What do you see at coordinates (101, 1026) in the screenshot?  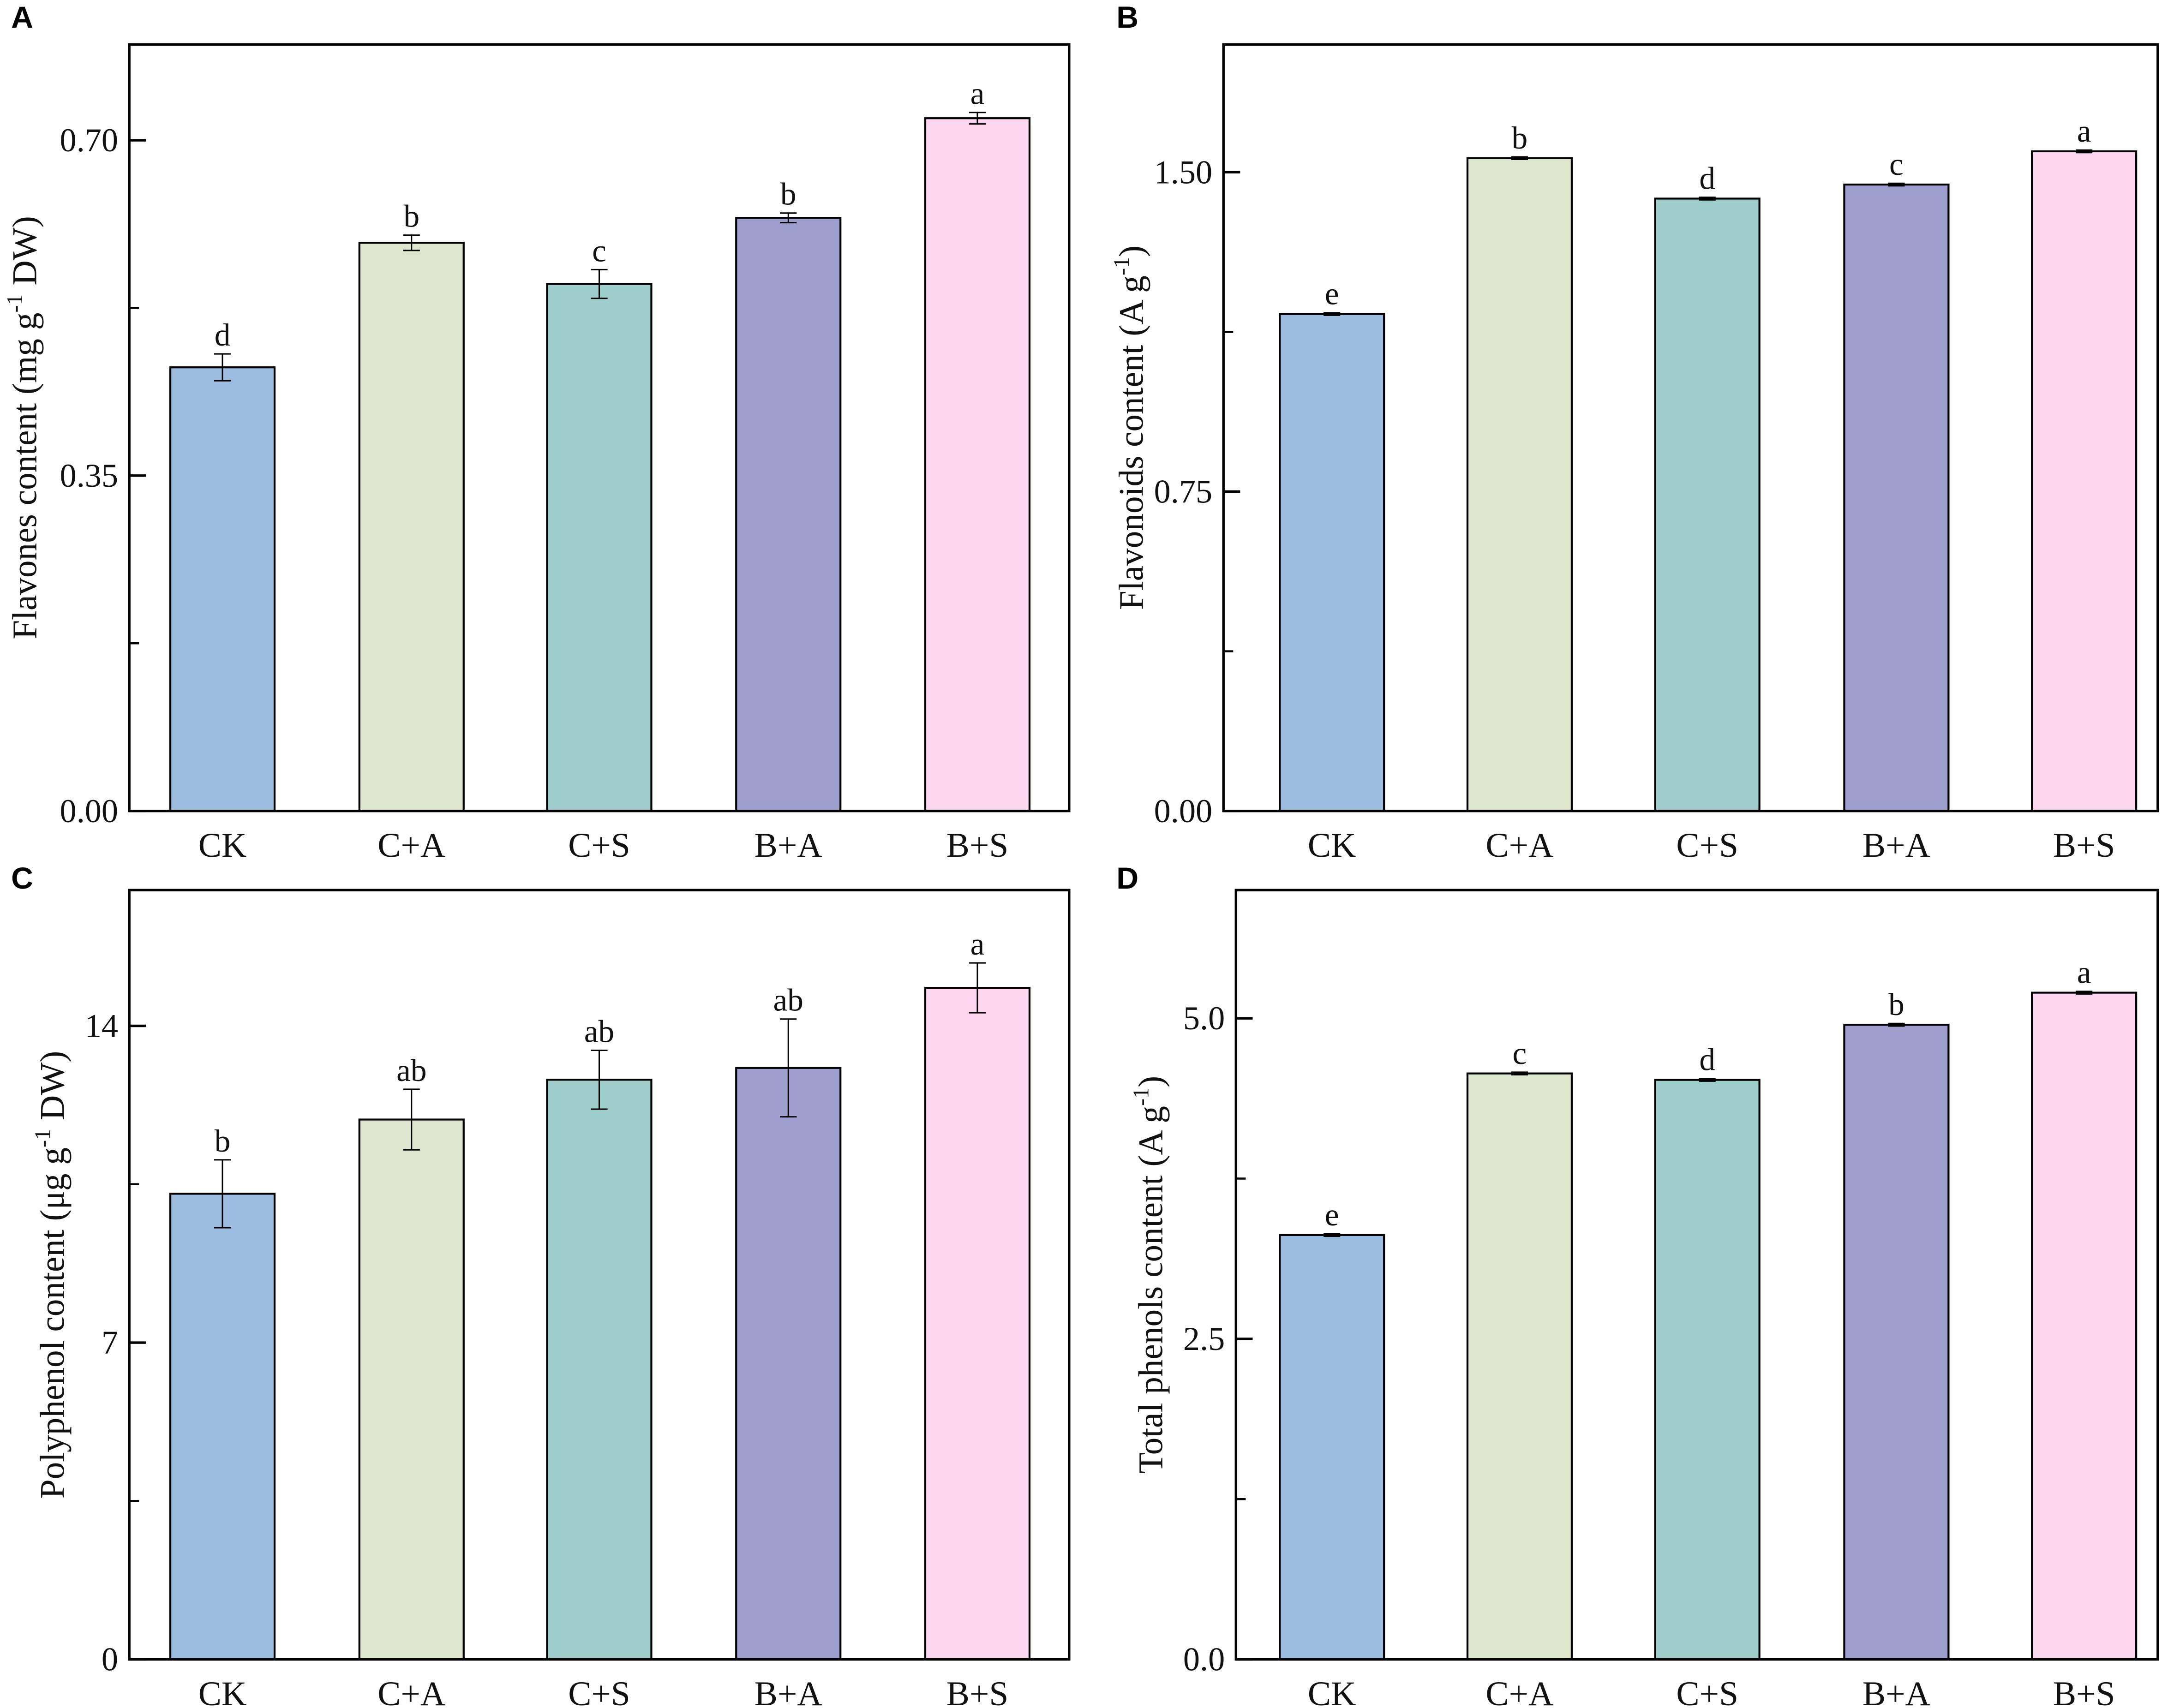 I see `y-tick-label: 14` at bounding box center [101, 1026].